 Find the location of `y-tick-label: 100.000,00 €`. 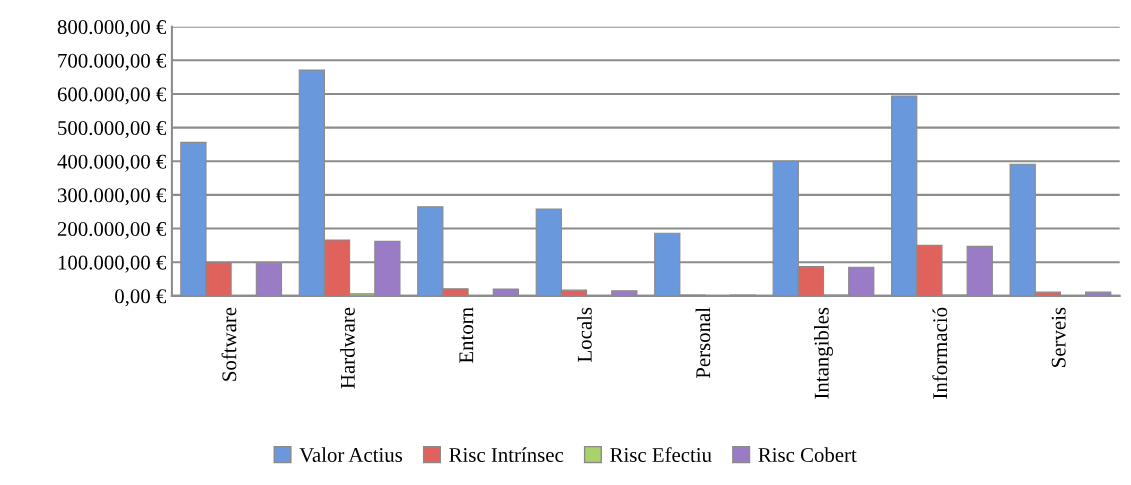

y-tick-label: 100.000,00 € is located at coordinates (112, 264).